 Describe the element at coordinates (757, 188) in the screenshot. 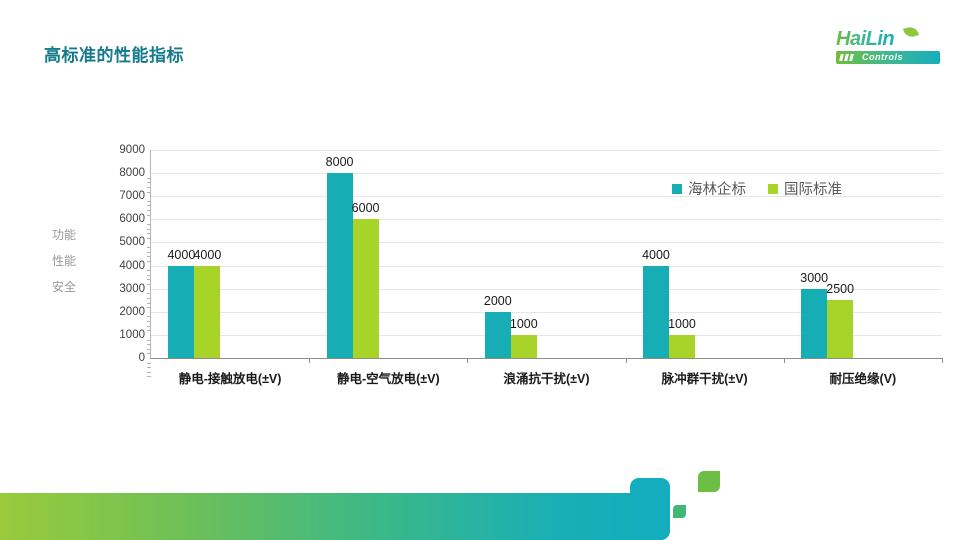

I see `chart-legend: 海林企标 国际标准` at that location.